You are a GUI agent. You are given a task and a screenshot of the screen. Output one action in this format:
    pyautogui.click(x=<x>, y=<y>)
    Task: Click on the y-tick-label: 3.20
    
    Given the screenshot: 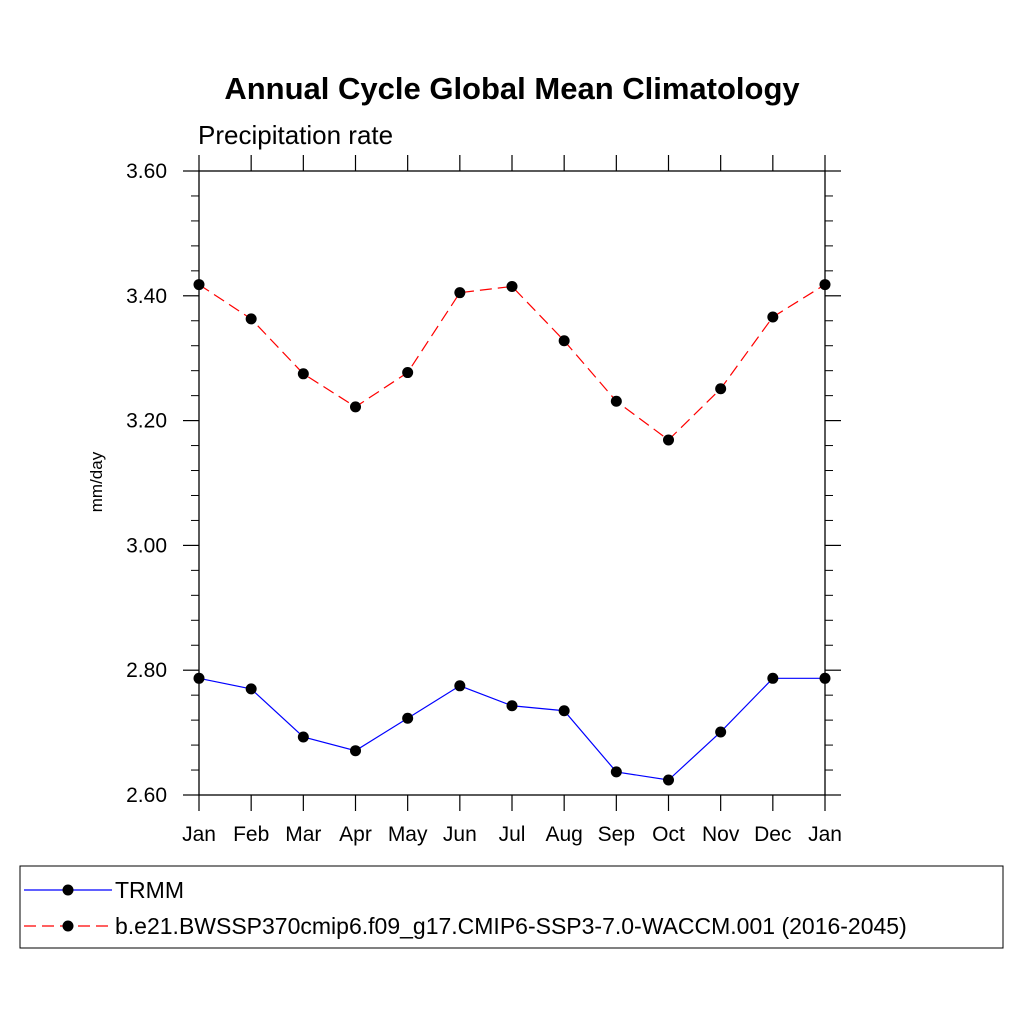 What is the action you would take?
    pyautogui.click(x=146, y=421)
    